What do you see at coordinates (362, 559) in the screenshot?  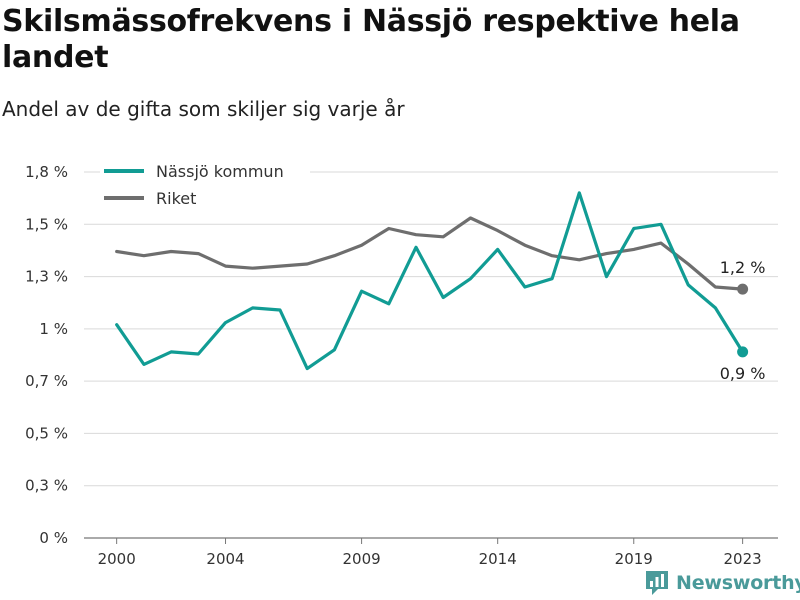 I see `x-tick-label: 2009` at bounding box center [362, 559].